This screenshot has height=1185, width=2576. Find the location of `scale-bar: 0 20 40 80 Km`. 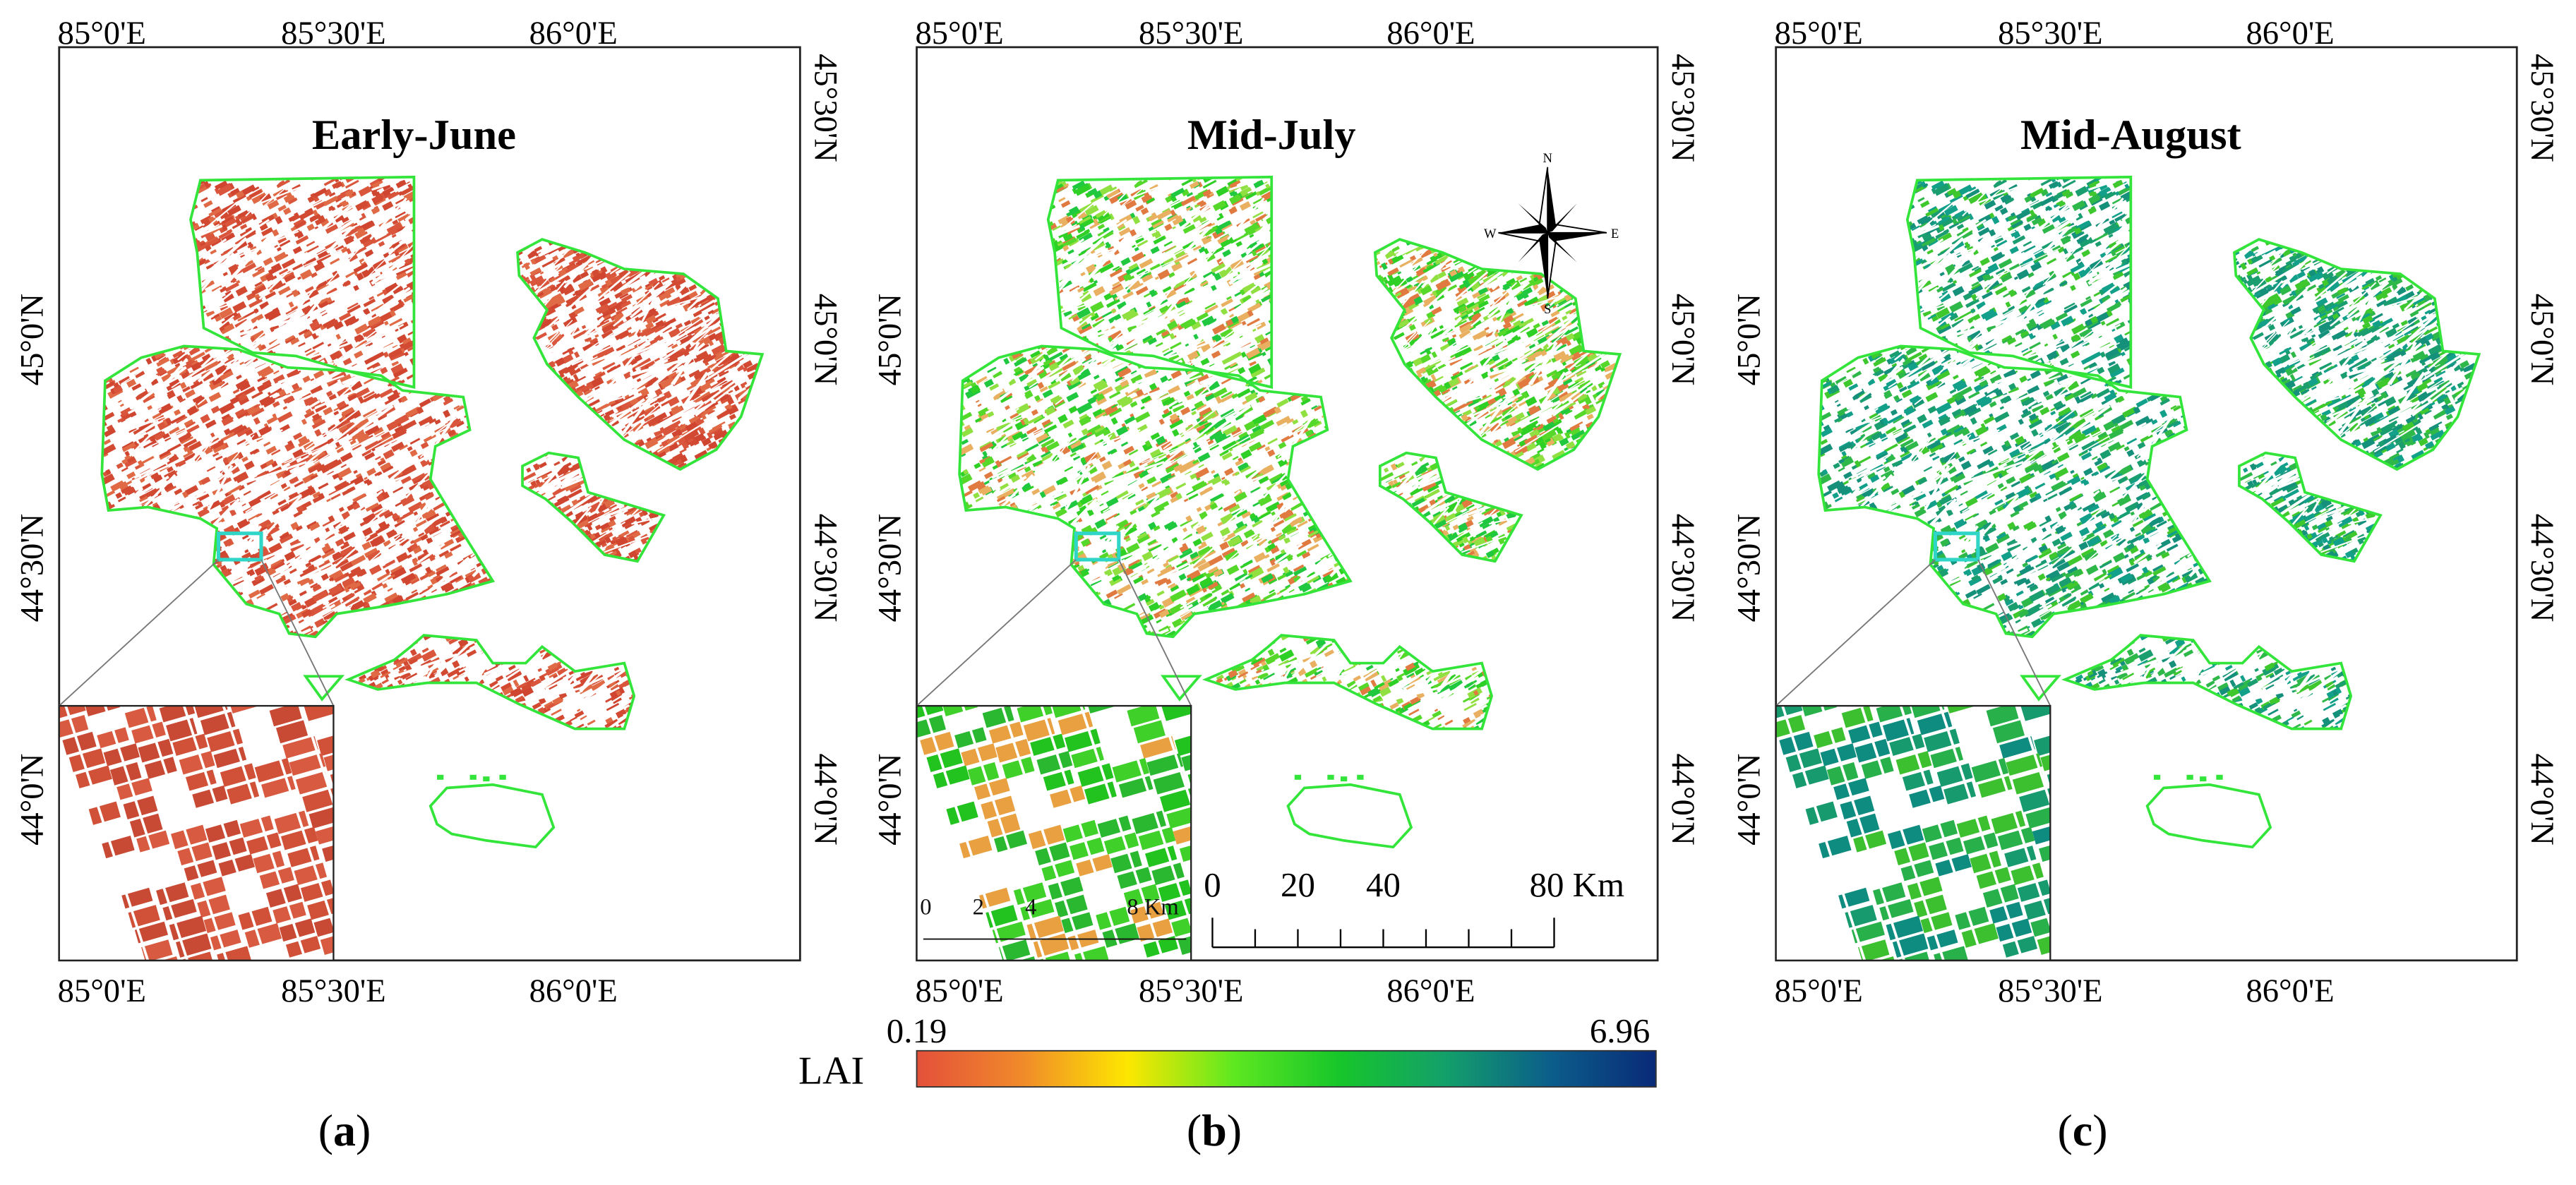

scale-bar: 0 20 40 80 Km is located at coordinates (1414, 907).